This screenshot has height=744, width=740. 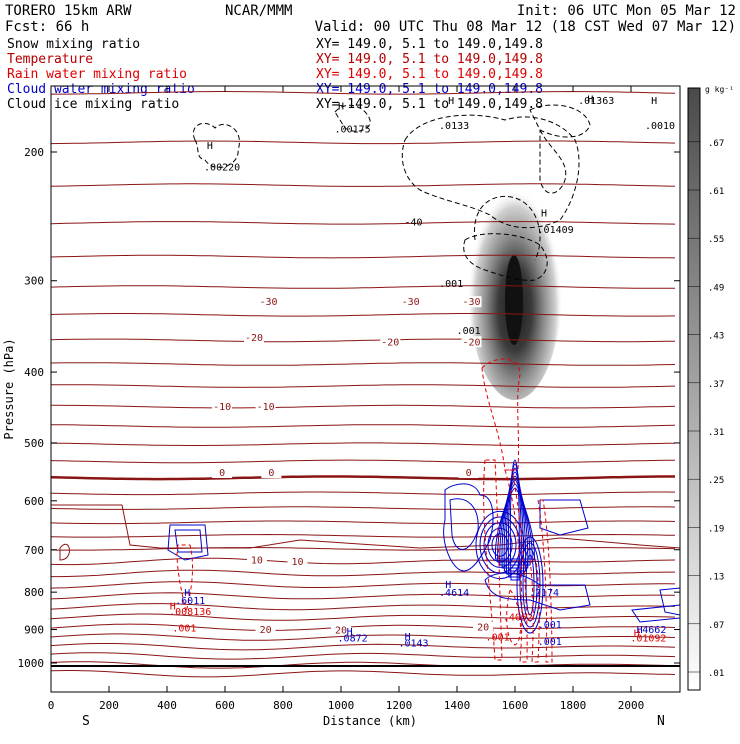 What do you see at coordinates (34, 443) in the screenshot?
I see `y-tick-label: 500` at bounding box center [34, 443].